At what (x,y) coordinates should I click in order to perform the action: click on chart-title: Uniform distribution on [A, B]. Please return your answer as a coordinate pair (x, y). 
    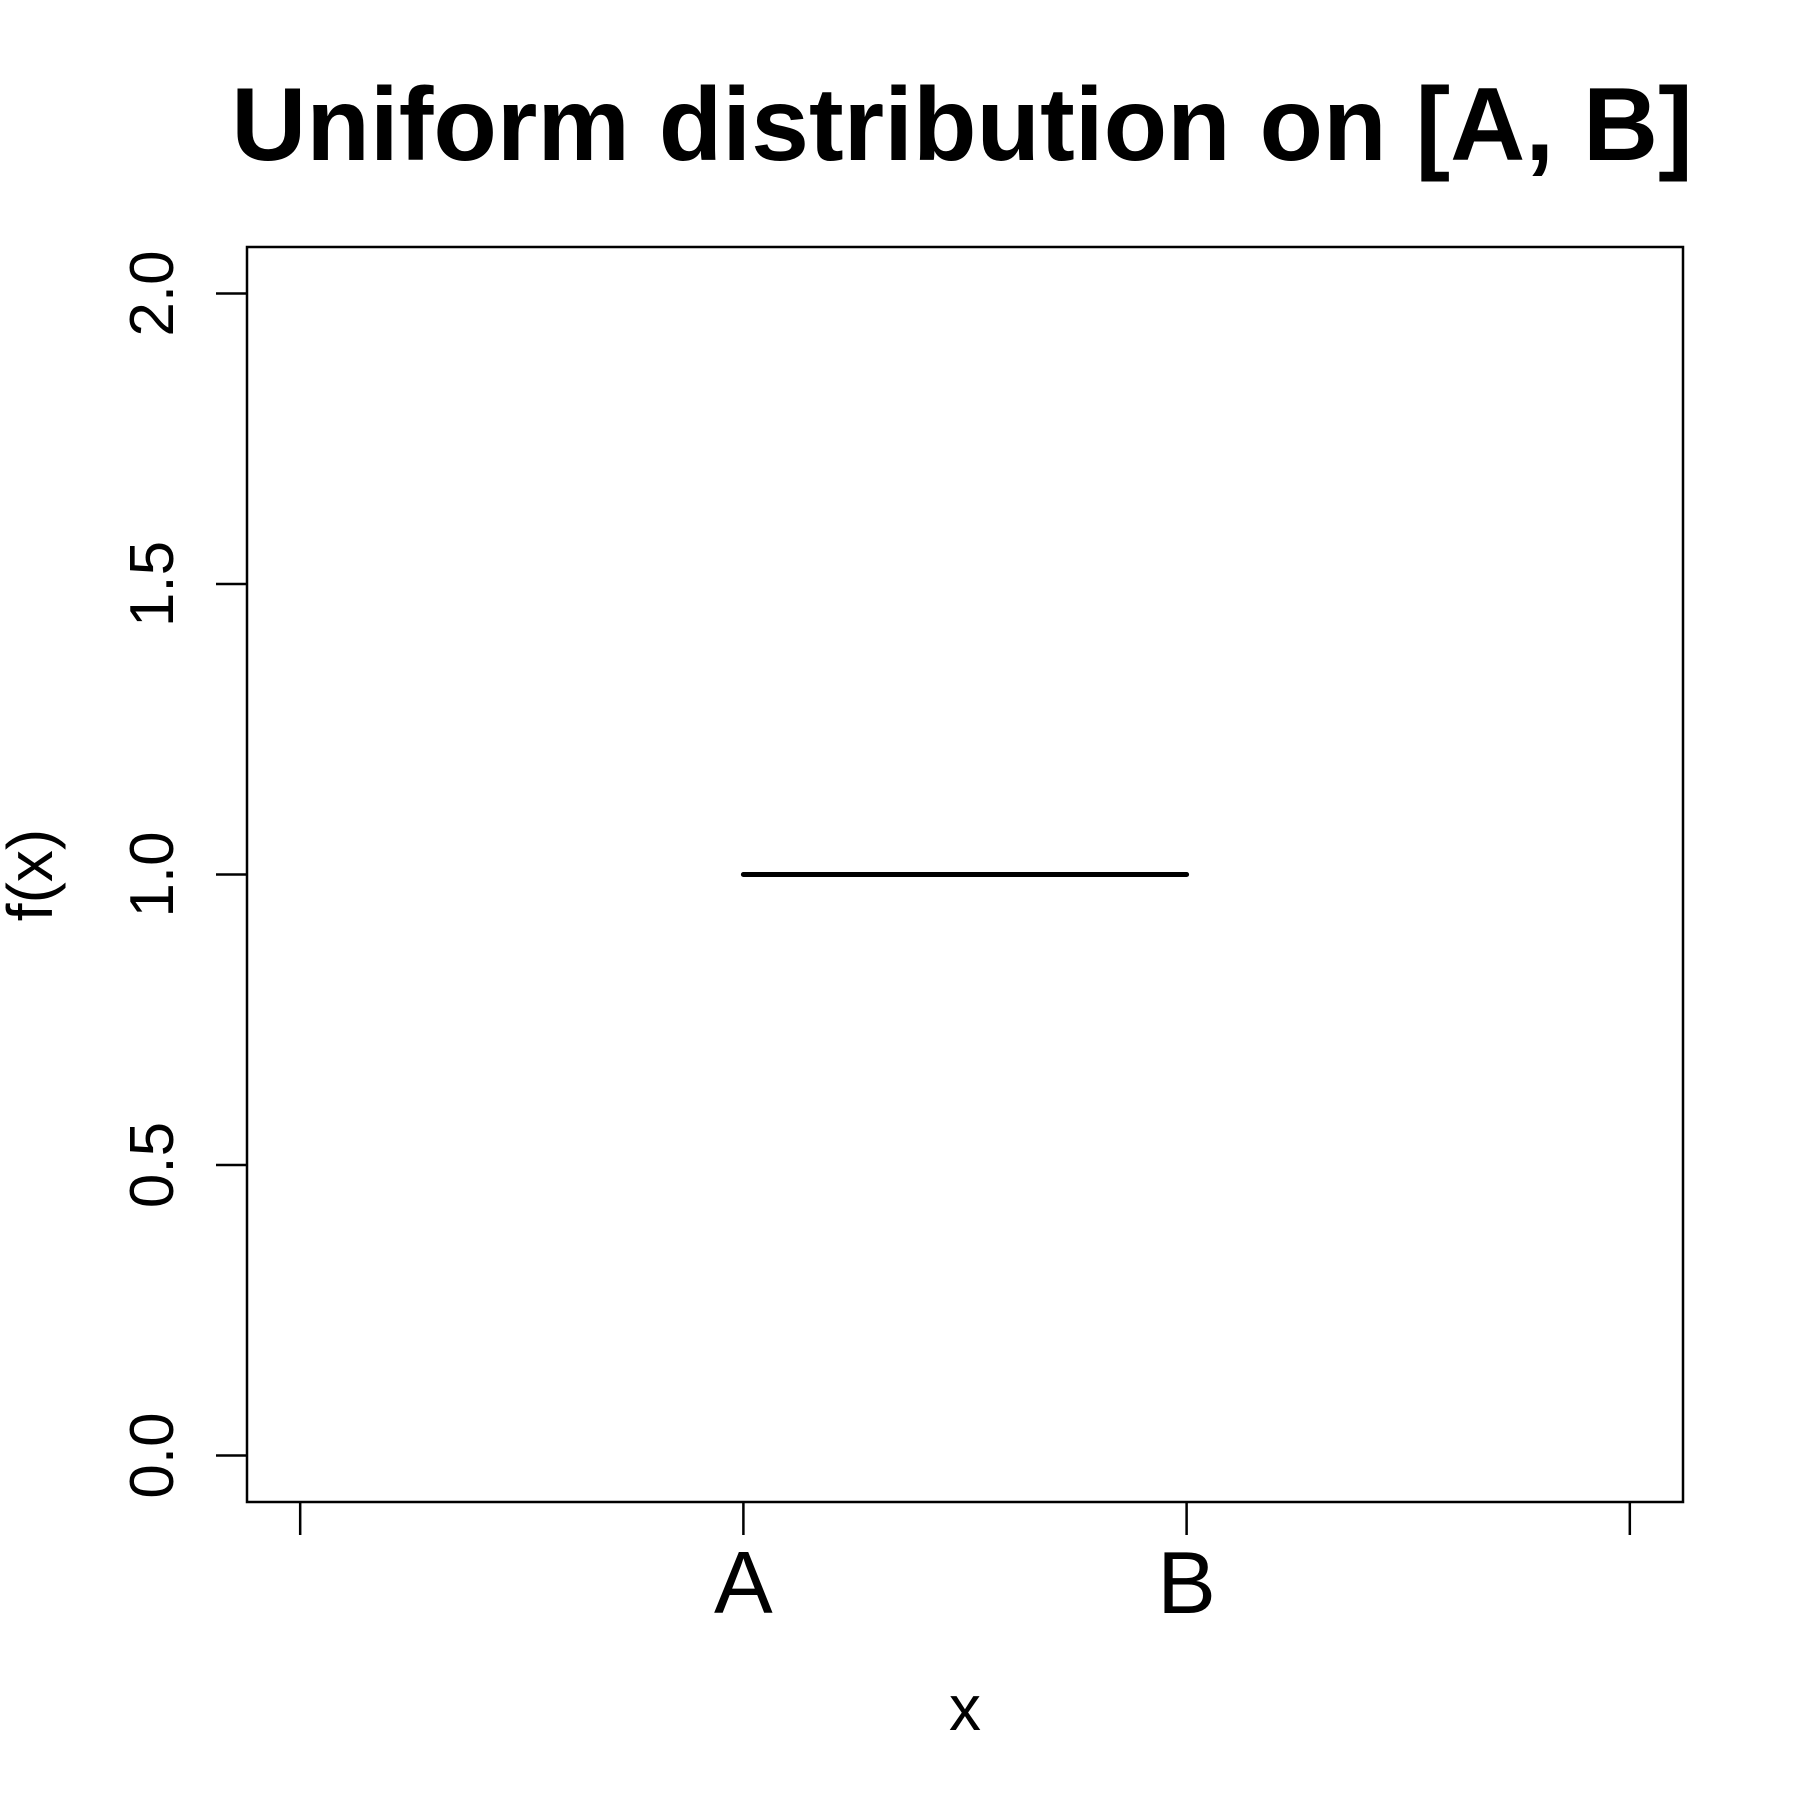
    Looking at the image, I should click on (962, 125).